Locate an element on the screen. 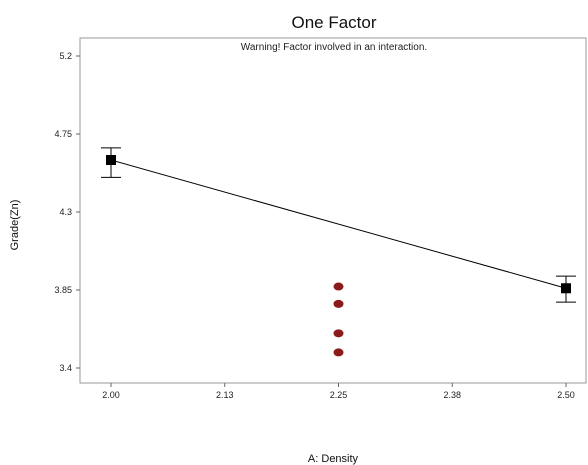 The image size is (588, 465). y-axis-ticks: 3.4 3.85 4.3 4.75 5.2 is located at coordinates (67, 212).